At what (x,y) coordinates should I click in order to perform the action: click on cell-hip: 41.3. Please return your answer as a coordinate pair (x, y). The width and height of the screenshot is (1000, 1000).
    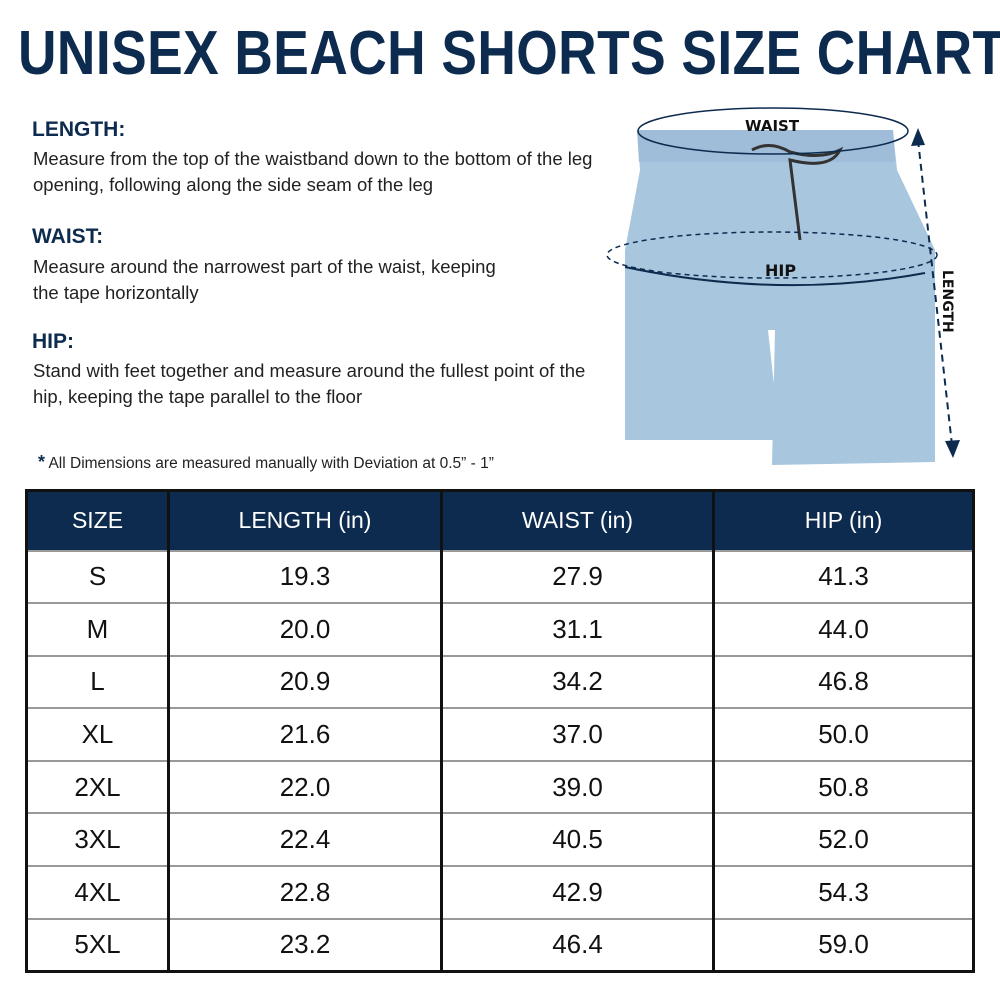
    Looking at the image, I should click on (843, 576).